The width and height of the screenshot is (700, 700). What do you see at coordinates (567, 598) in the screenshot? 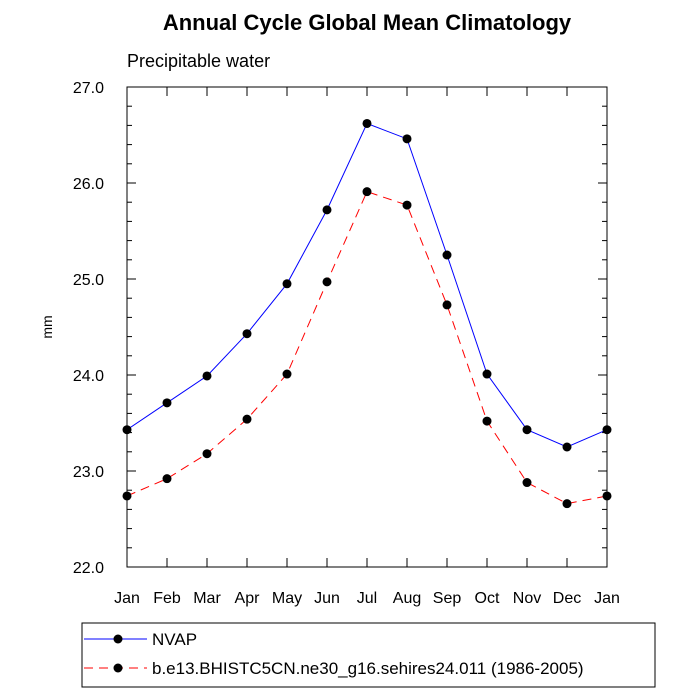
I see `x-tick-label: Dec` at bounding box center [567, 598].